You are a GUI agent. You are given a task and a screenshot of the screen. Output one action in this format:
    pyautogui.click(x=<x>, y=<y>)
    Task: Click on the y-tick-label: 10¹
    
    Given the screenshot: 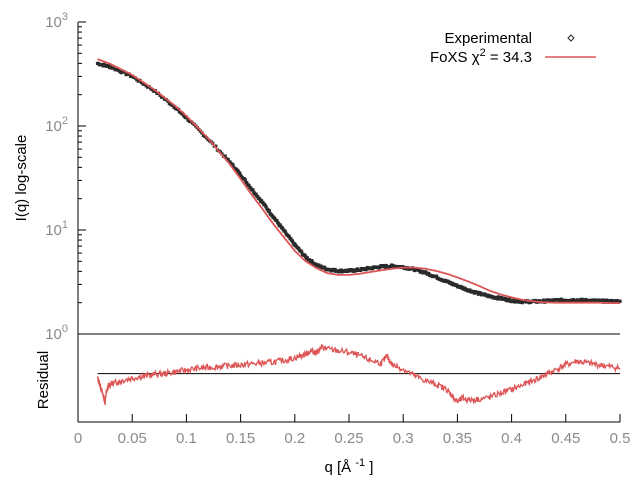 What is the action you would take?
    pyautogui.click(x=56, y=229)
    